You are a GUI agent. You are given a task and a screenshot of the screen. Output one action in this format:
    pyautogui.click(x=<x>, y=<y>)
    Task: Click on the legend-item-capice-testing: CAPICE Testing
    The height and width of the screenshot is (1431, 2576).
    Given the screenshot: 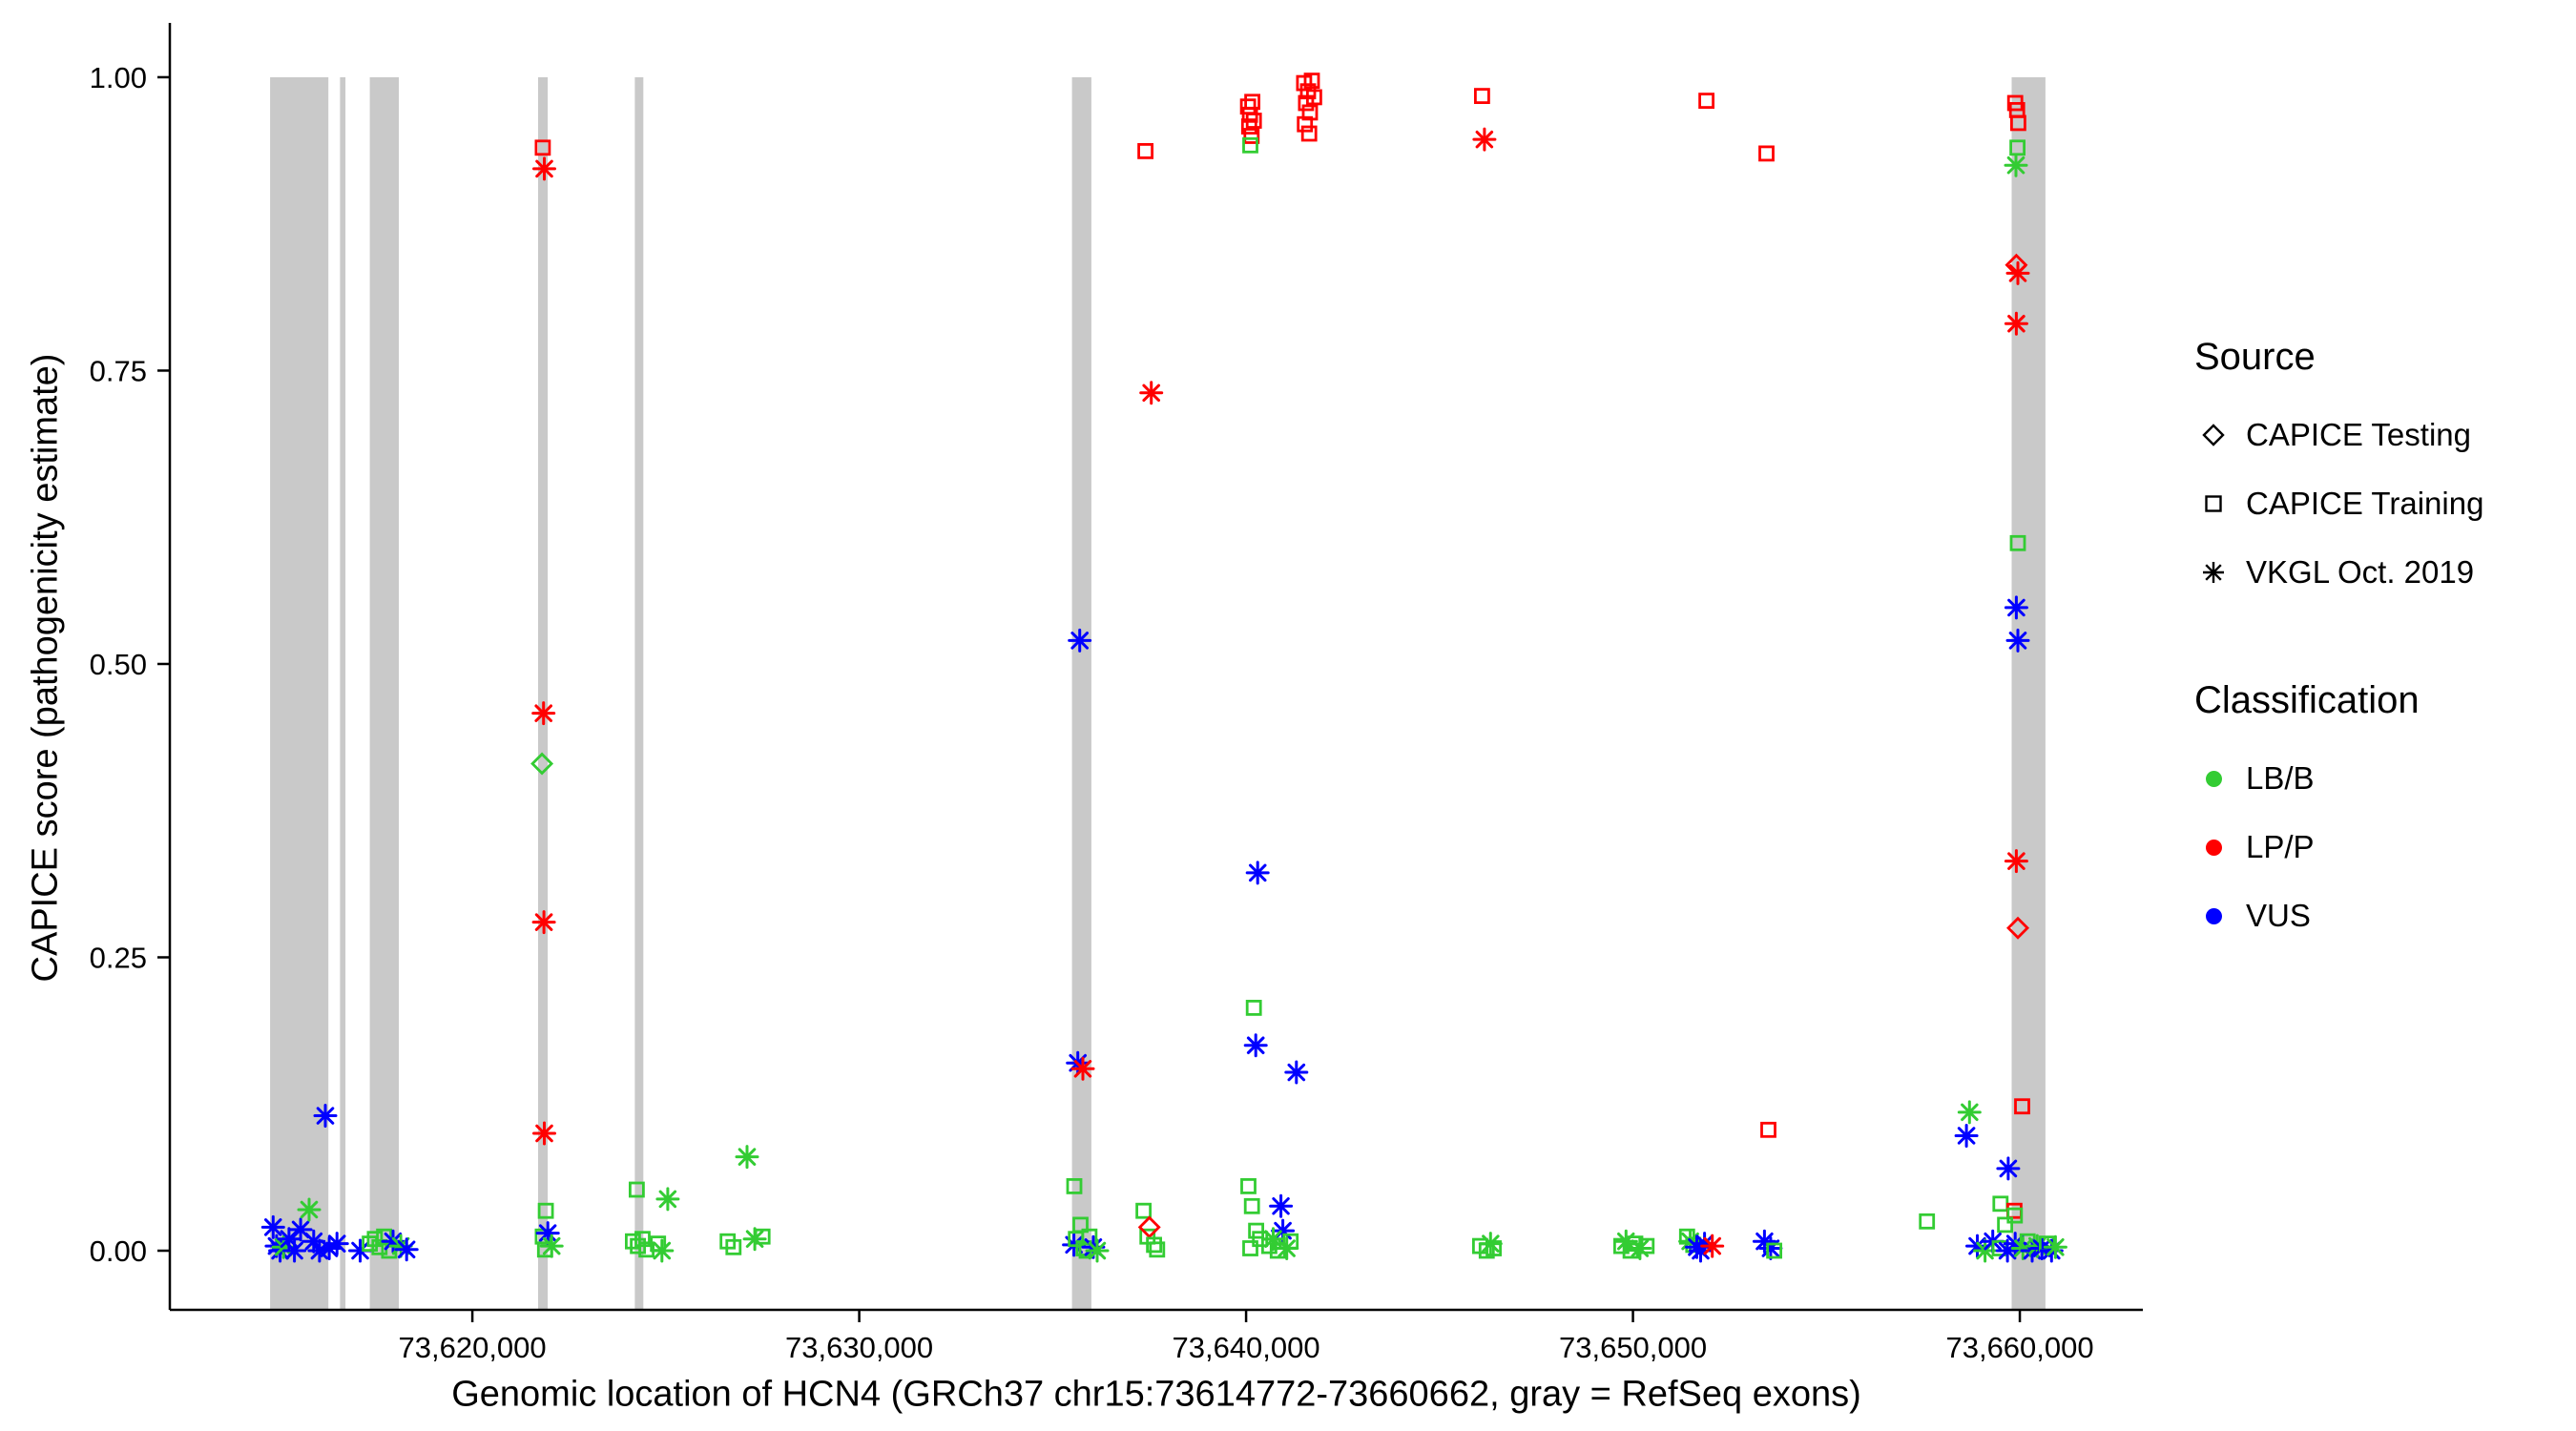 What is the action you would take?
    pyautogui.click(x=2338, y=435)
    